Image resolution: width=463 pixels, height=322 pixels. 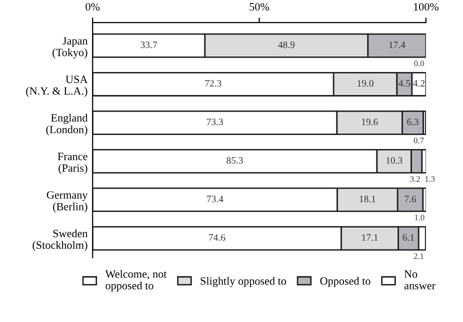 What do you see at coordinates (412, 122) in the screenshot?
I see `data-label: 6.3` at bounding box center [412, 122].